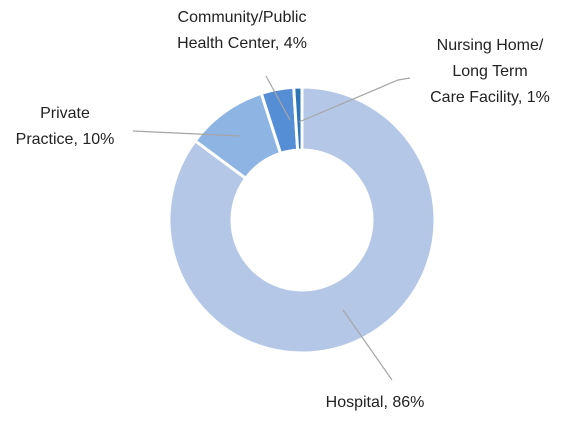 This screenshot has height=425, width=563. I want to click on data-label: Hospital, 86%, so click(375, 402).